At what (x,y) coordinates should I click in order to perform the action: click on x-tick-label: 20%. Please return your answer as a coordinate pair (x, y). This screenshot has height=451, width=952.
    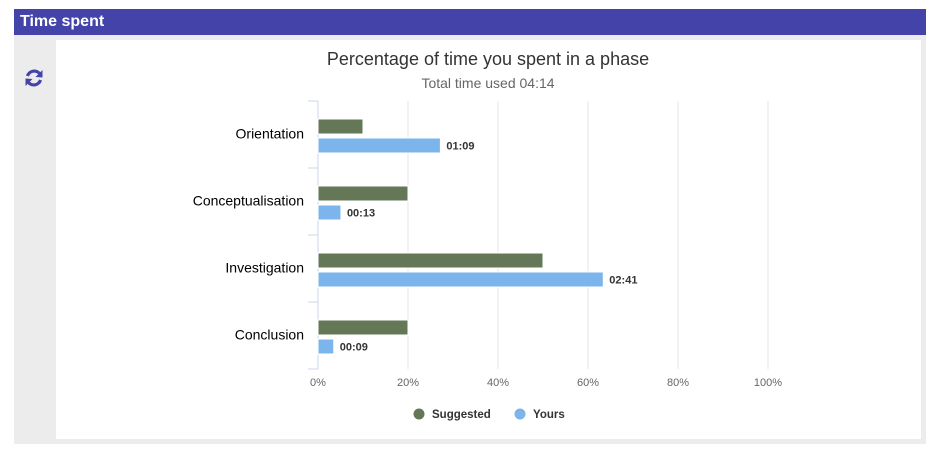
    Looking at the image, I should click on (408, 383).